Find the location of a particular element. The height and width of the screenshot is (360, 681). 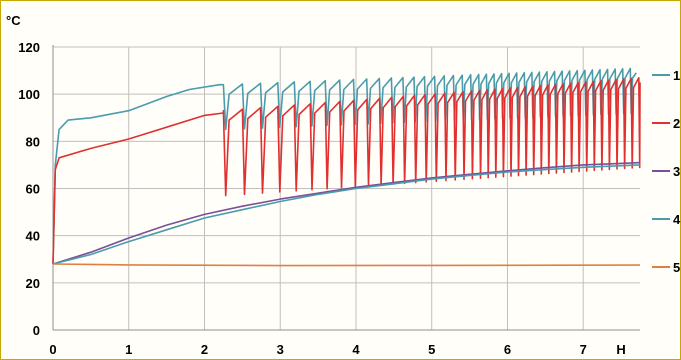

legend-label-5: 5 is located at coordinates (676, 267).